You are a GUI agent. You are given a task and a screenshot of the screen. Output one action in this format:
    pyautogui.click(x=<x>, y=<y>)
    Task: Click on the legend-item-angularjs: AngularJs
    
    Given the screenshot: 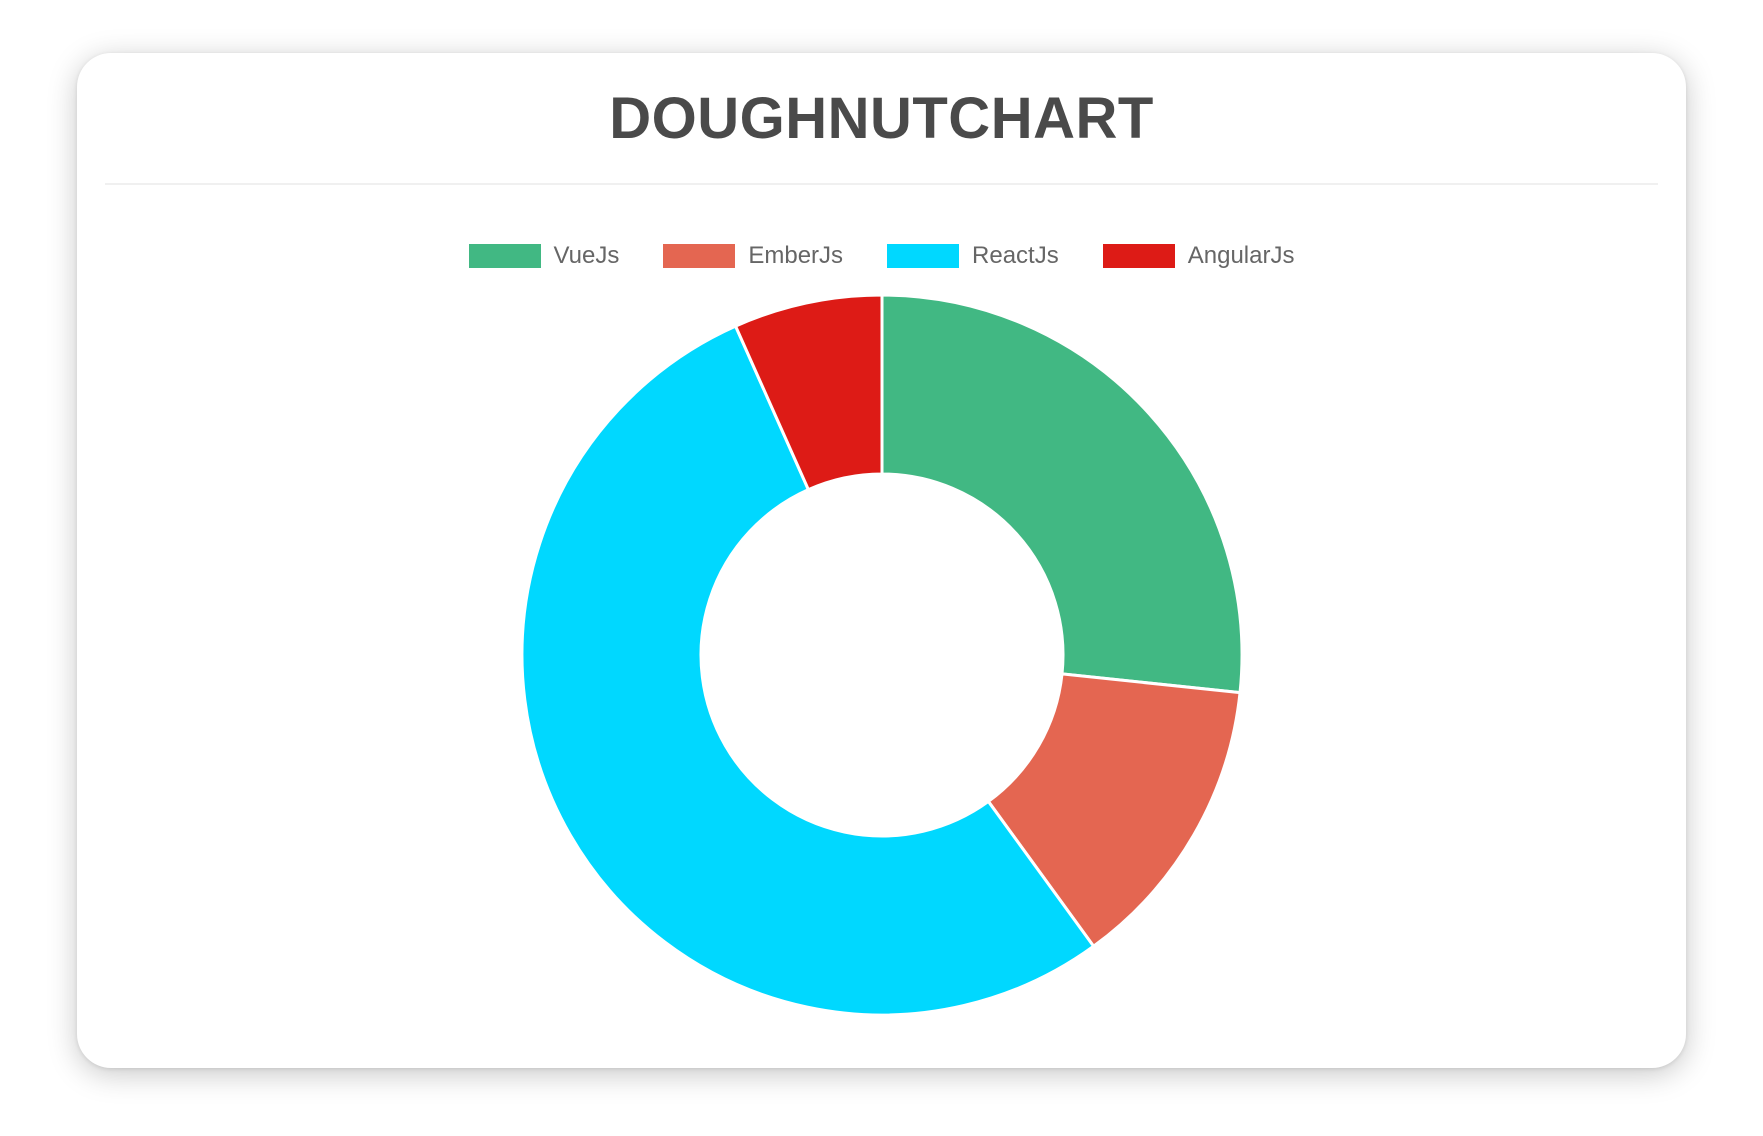 What is the action you would take?
    pyautogui.click(x=1198, y=255)
    